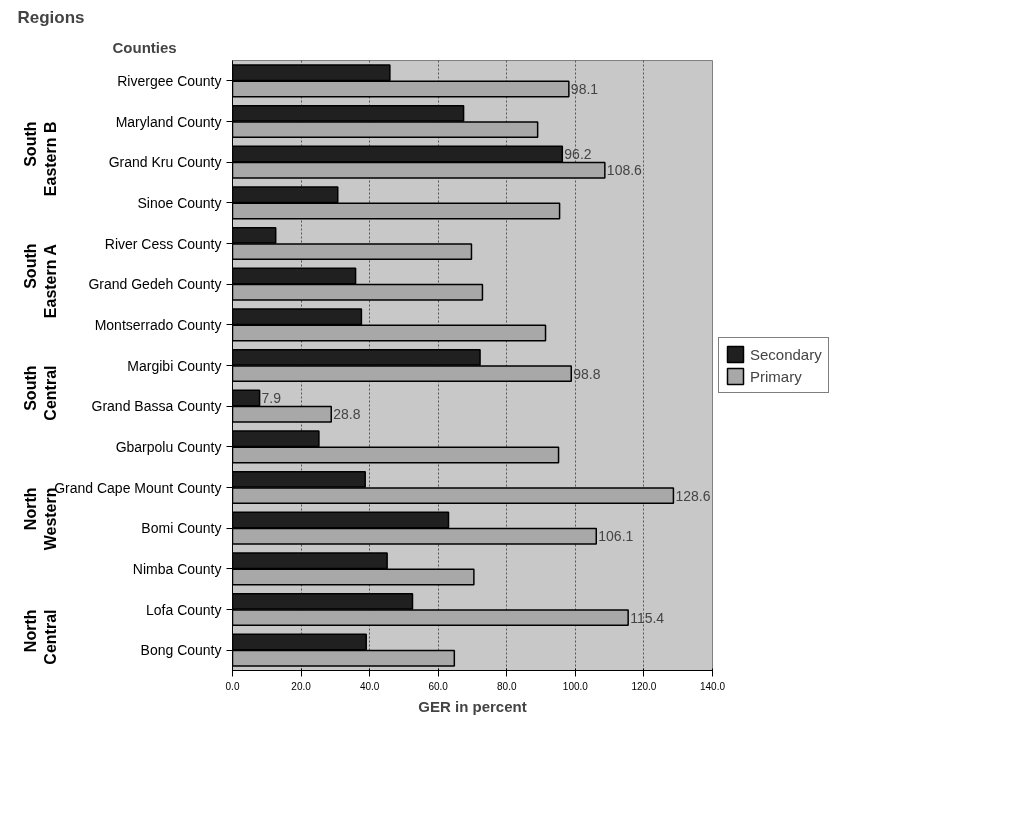 Image resolution: width=1032 pixels, height=825 pixels. What do you see at coordinates (584, 88) in the screenshot?
I see `data-label: 98.1` at bounding box center [584, 88].